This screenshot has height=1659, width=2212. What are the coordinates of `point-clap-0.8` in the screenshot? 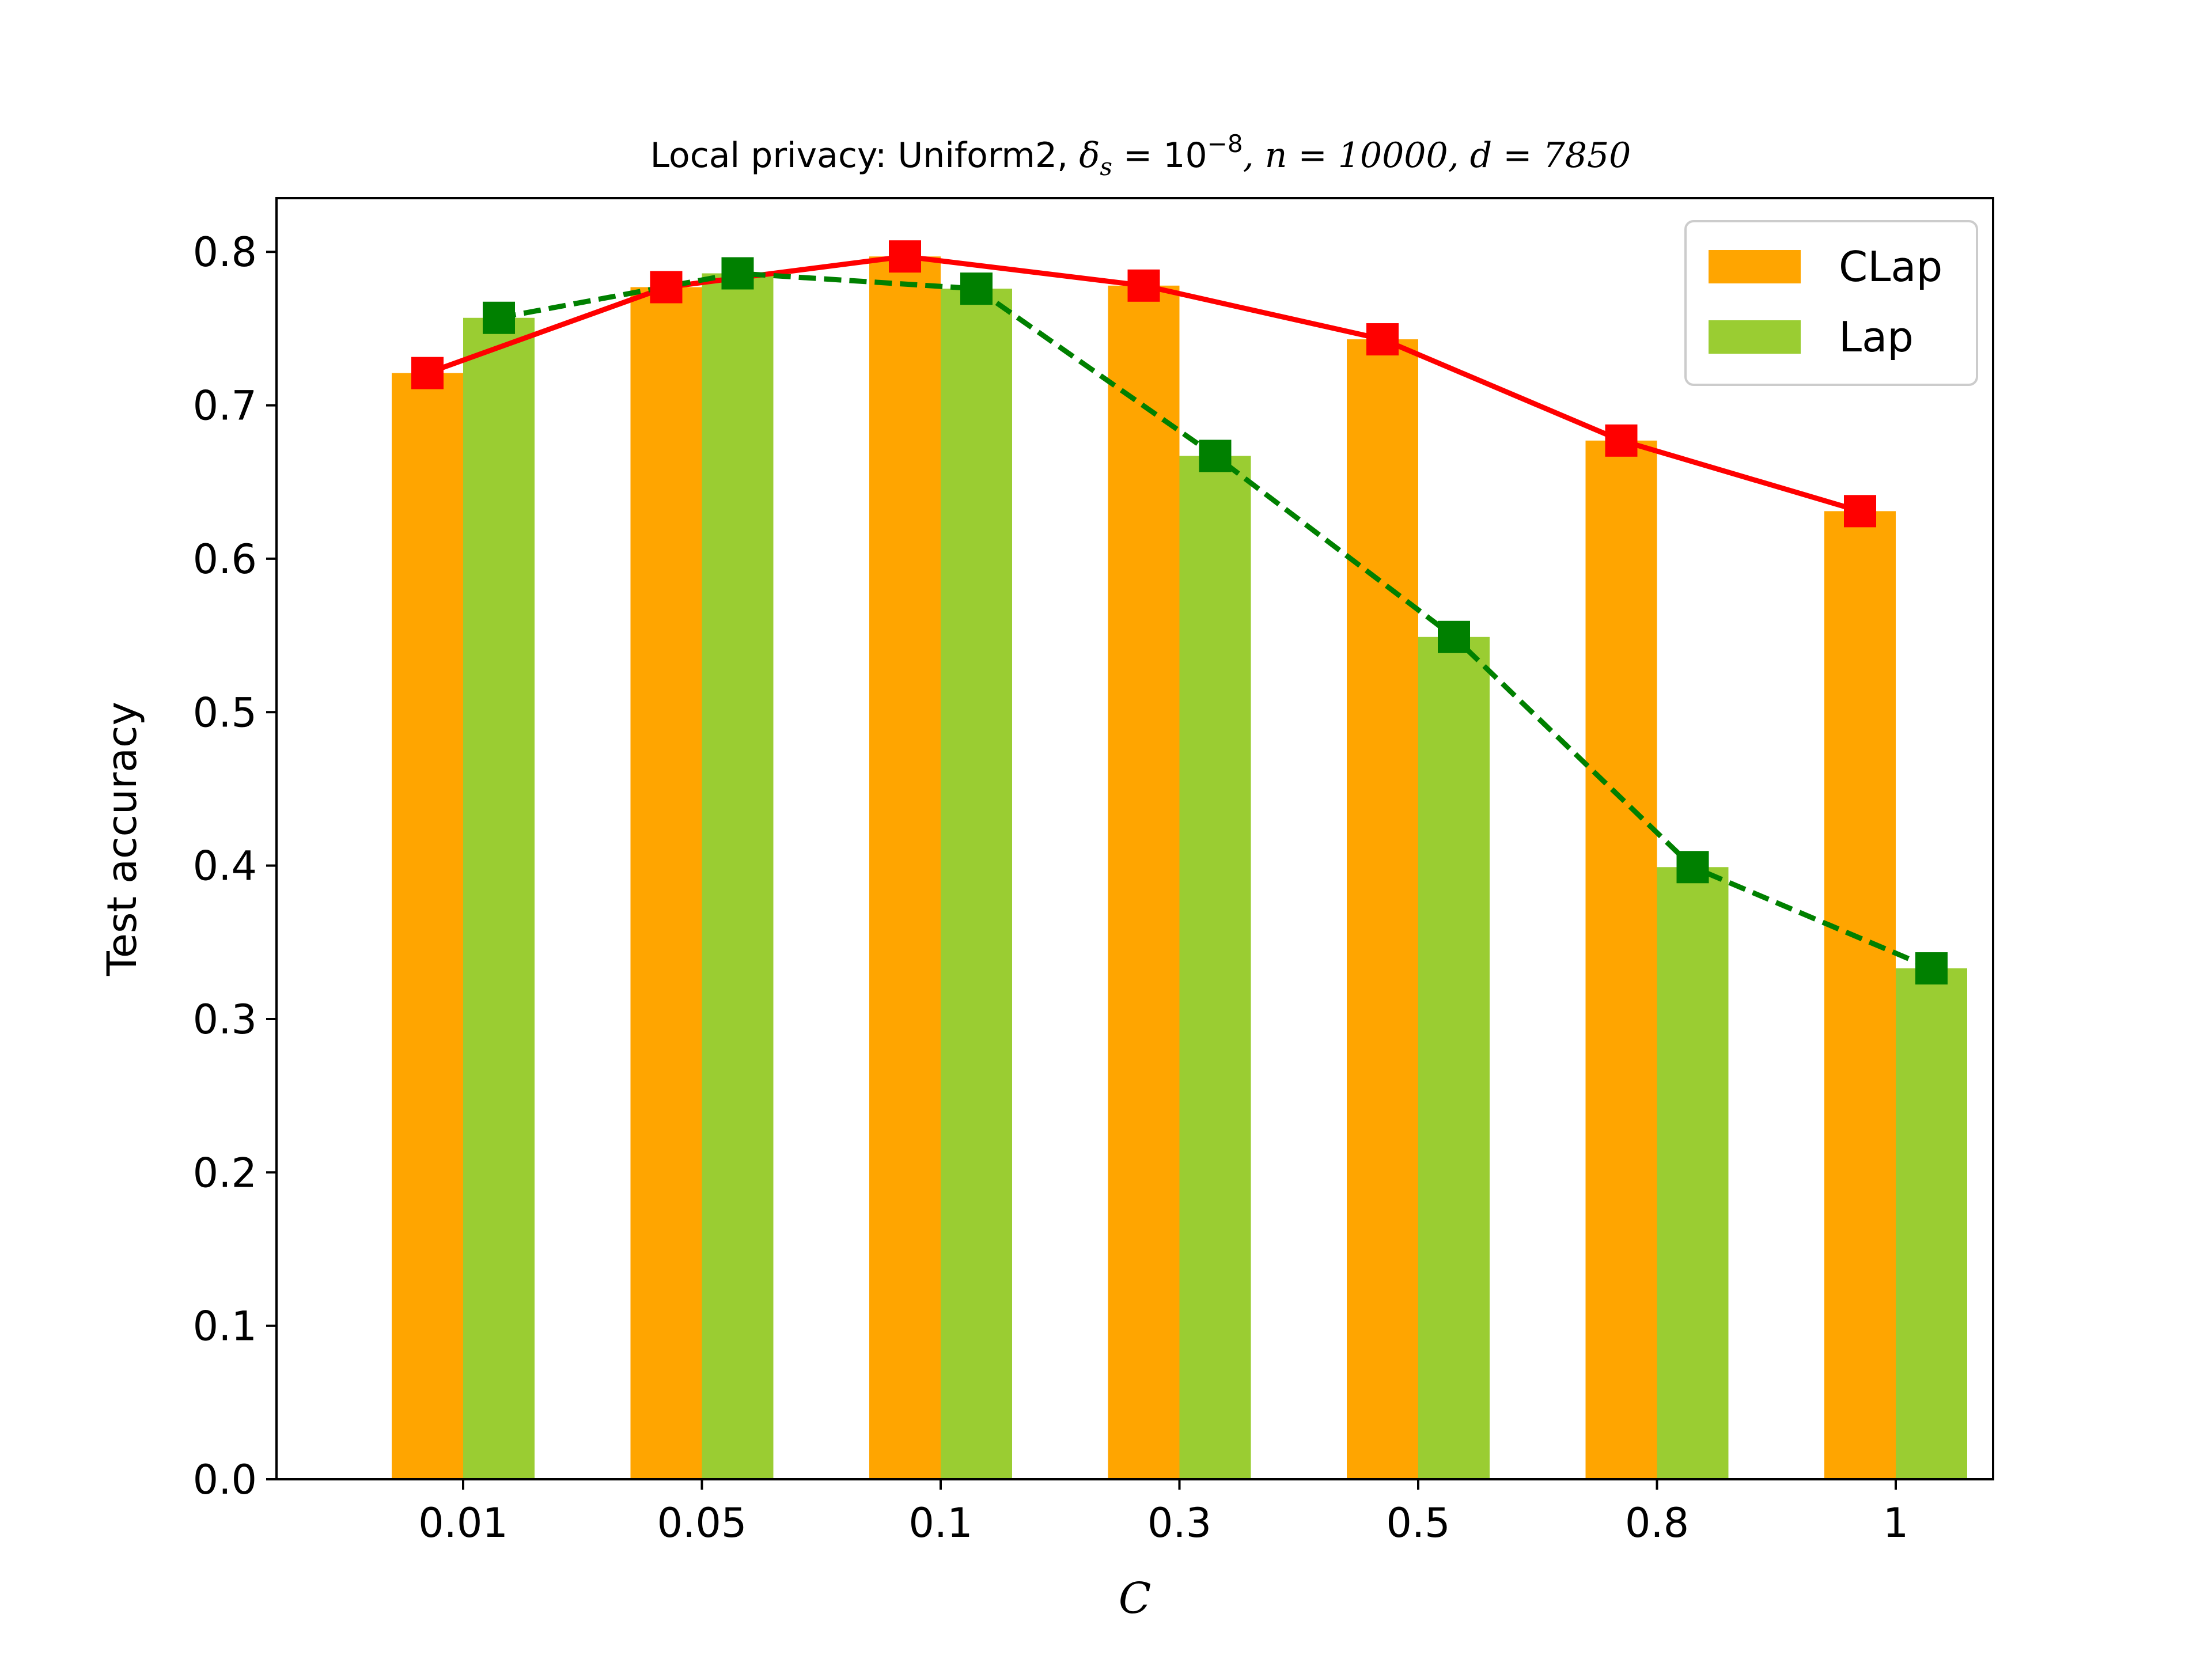 It's located at (1621, 440).